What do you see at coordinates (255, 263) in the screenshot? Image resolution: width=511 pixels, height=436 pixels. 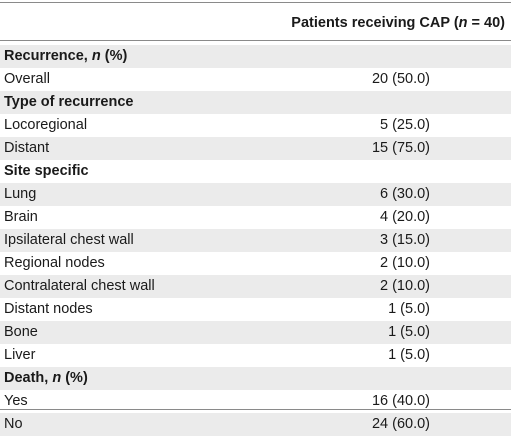 I see `table-row: Regional nodes 2 (10.0)` at bounding box center [255, 263].